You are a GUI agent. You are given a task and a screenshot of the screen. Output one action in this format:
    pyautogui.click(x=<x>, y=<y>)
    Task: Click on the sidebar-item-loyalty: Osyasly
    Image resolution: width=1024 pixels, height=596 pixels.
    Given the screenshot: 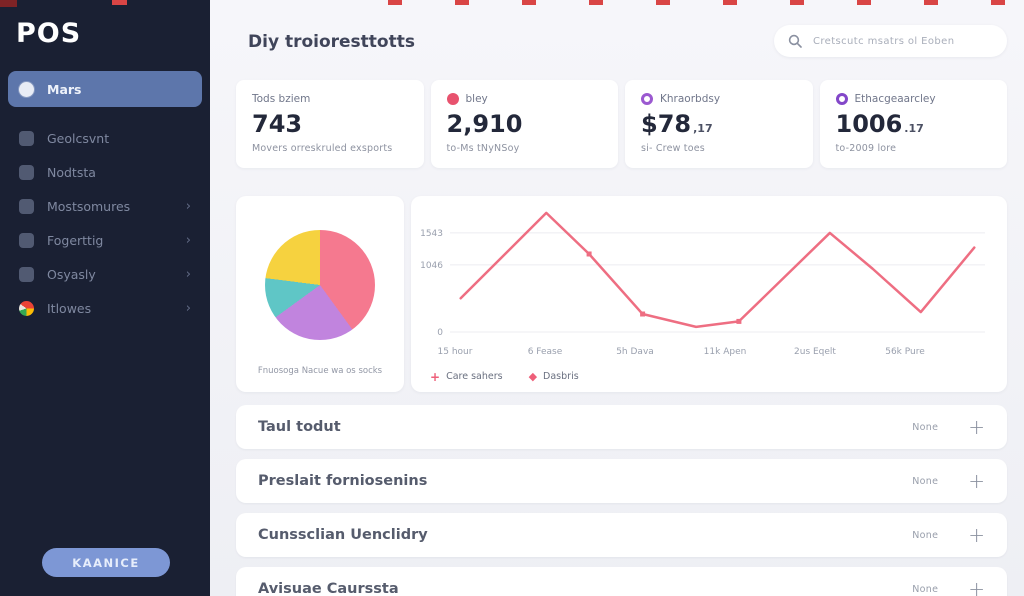 What is the action you would take?
    pyautogui.click(x=105, y=274)
    